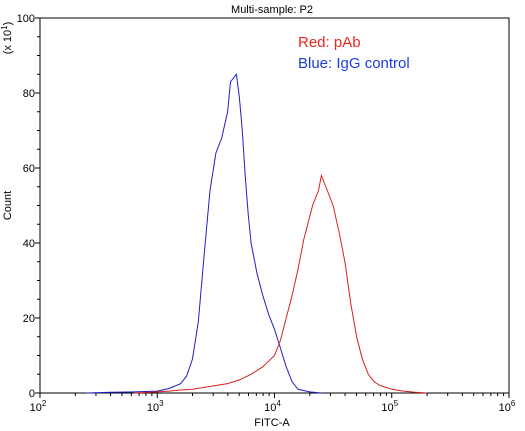 This screenshot has width=525, height=431. I want to click on y-scale-note: (x 101), so click(7, 38).